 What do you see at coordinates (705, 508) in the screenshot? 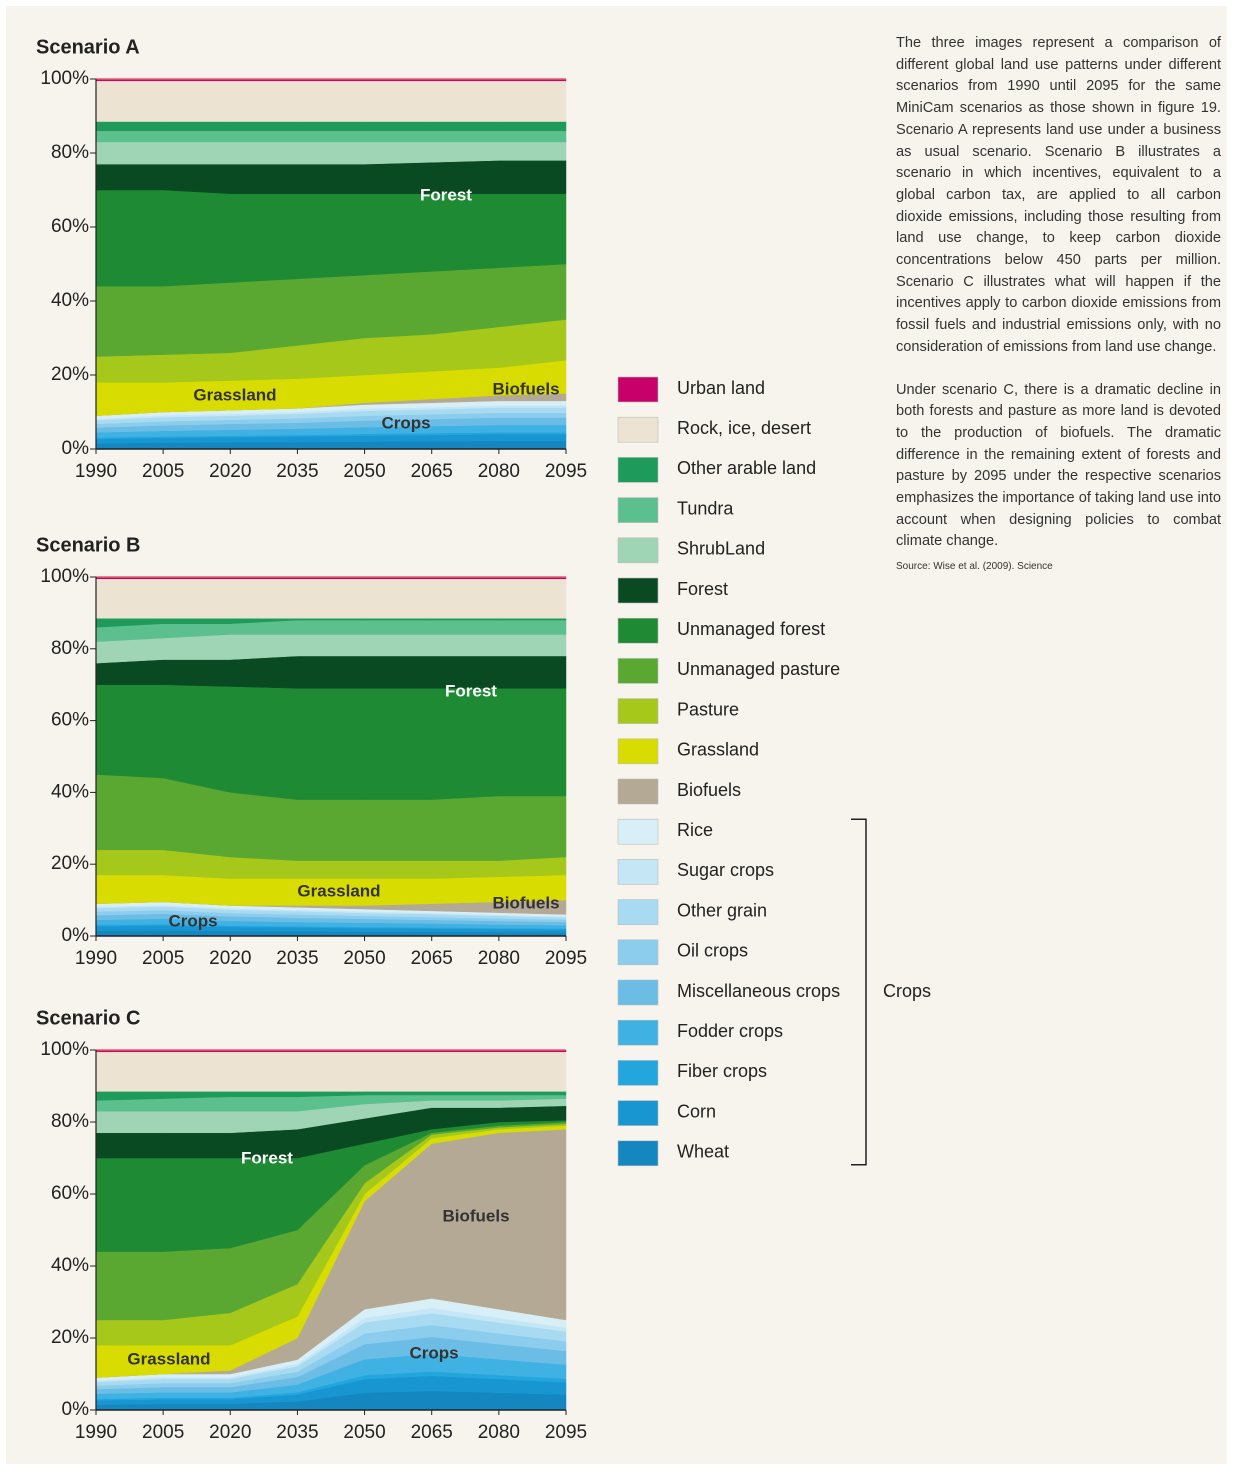
I see `legend-label: Tundra` at bounding box center [705, 508].